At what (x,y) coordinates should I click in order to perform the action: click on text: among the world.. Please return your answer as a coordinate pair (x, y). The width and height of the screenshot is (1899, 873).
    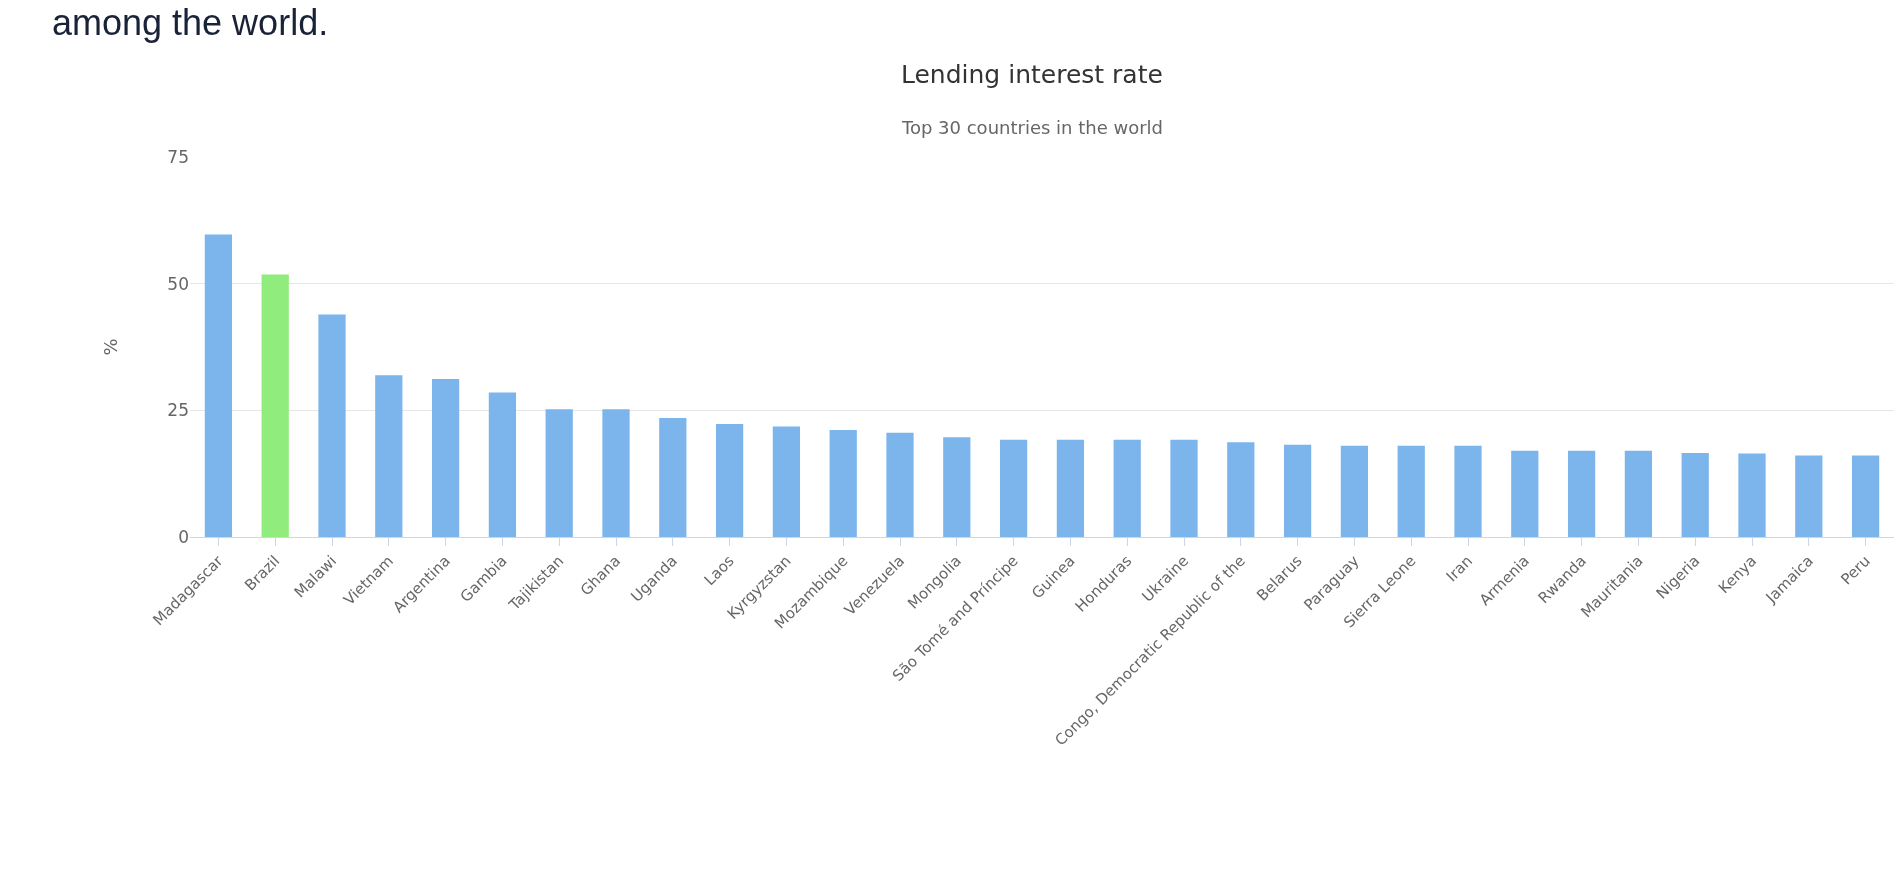
    Looking at the image, I should click on (190, 22).